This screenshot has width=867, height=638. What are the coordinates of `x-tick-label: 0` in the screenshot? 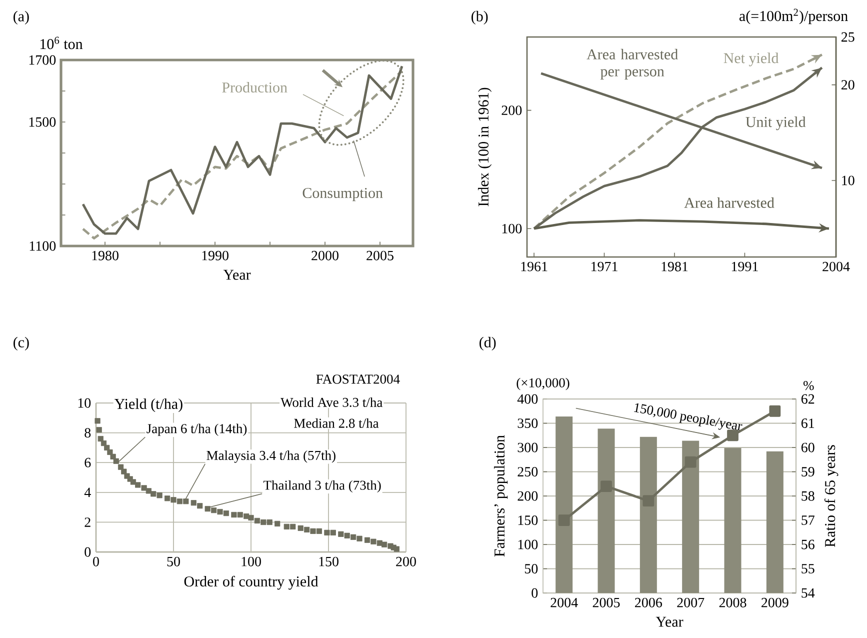 It's located at (96, 561).